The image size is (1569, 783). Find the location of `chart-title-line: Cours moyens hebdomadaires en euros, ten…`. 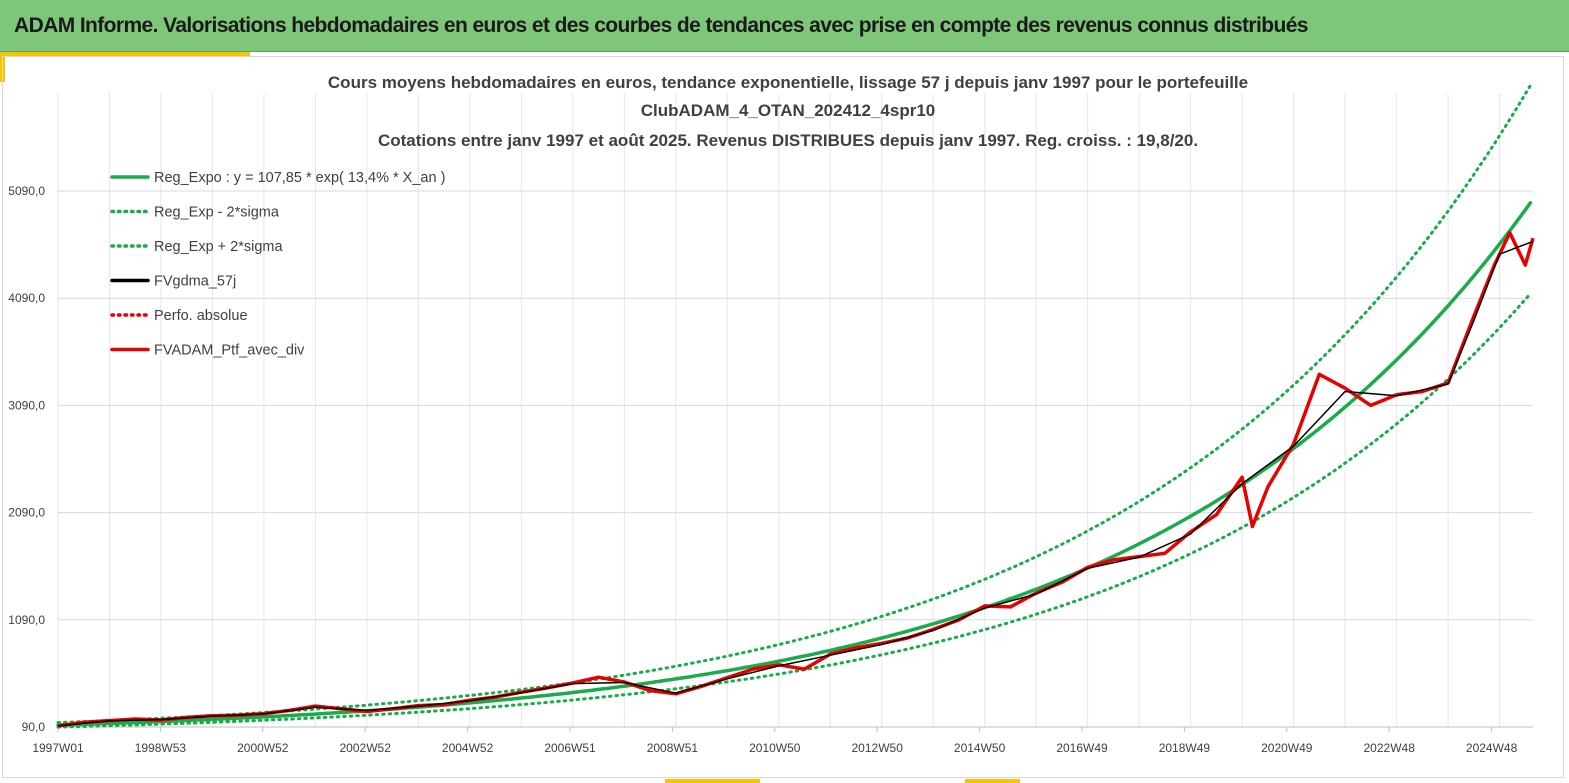

chart-title-line: Cours moyens hebdomadaires en euros, ten… is located at coordinates (788, 82).